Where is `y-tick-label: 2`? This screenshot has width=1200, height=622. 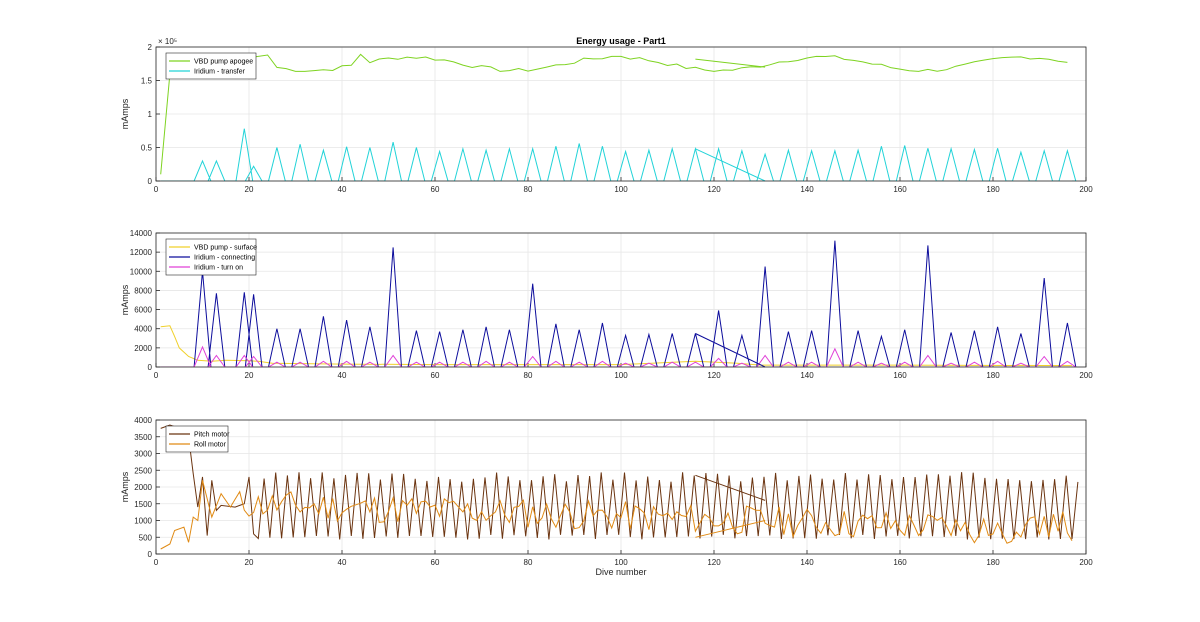
y-tick-label: 2 is located at coordinates (150, 47).